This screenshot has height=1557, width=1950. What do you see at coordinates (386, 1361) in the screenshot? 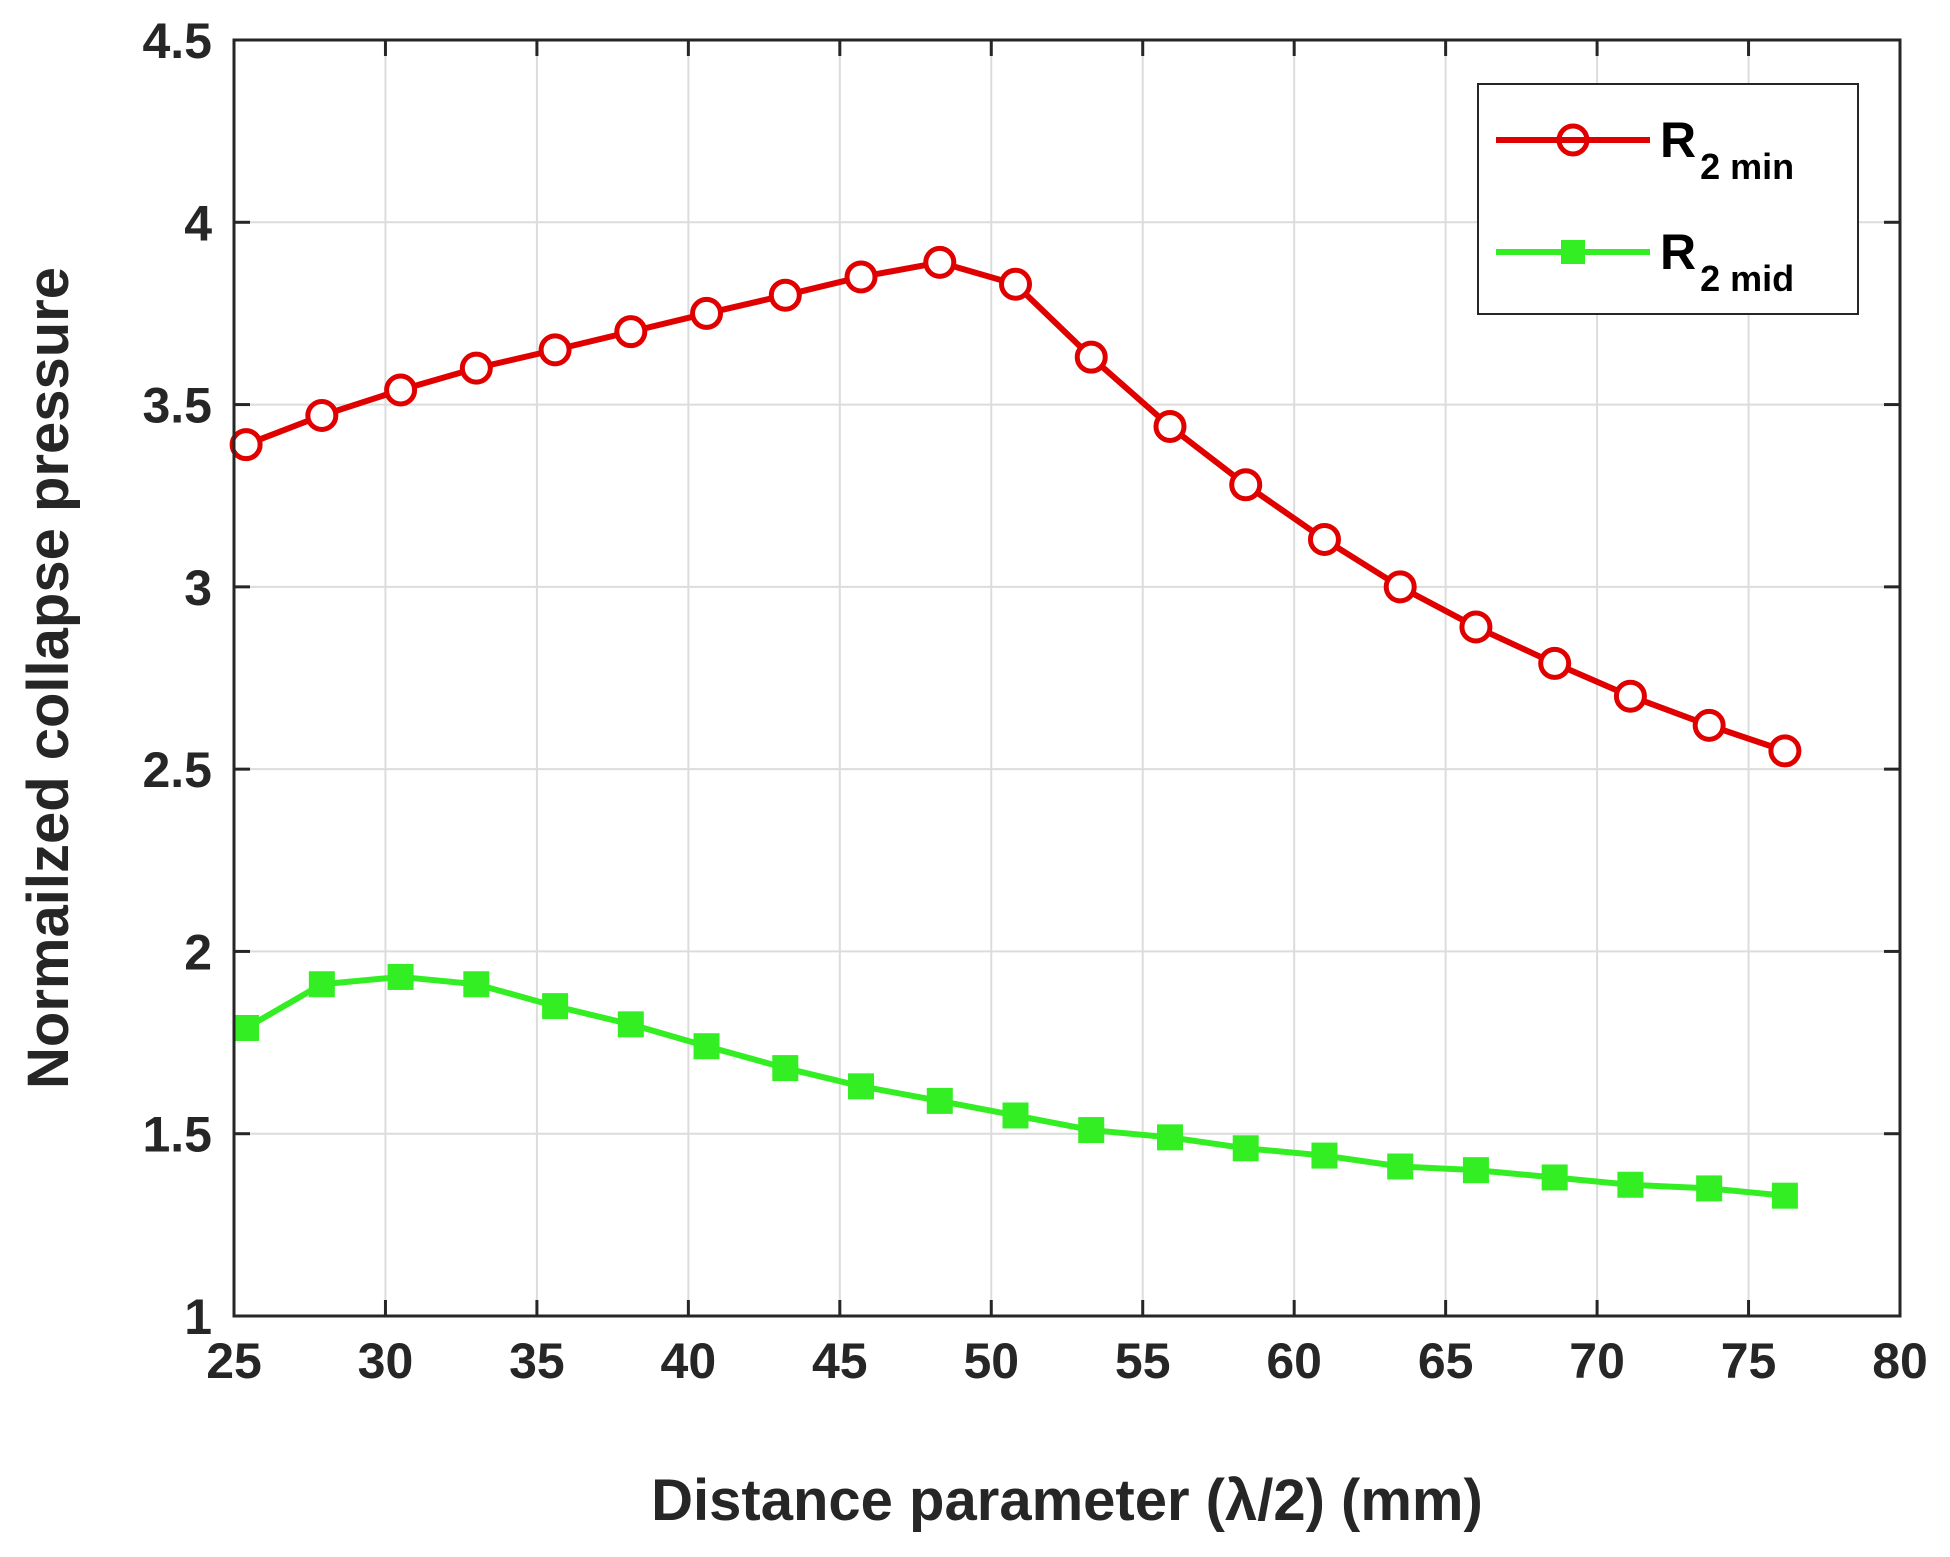
I see `x-tick-label: 30` at bounding box center [386, 1361].